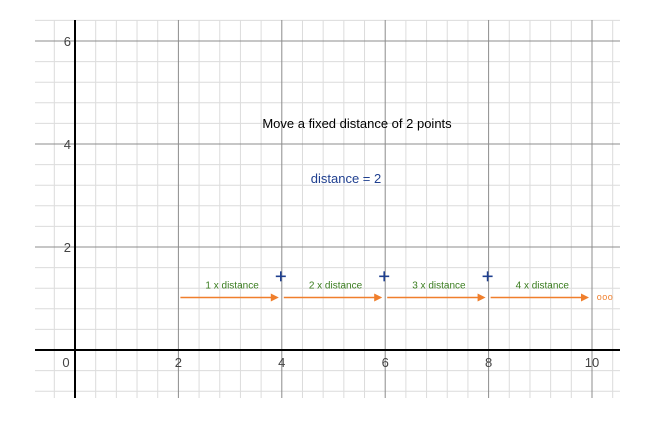 The height and width of the screenshot is (426, 654). Describe the element at coordinates (357, 123) in the screenshot. I see `diagram-title: Move a fixed distance of 2 points` at that location.